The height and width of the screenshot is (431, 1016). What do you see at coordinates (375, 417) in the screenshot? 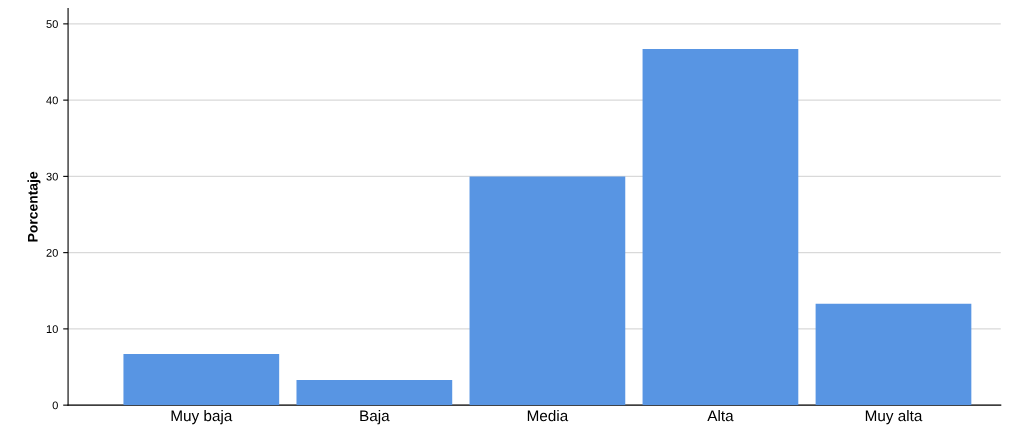
I see `x-tick-label: Baja` at bounding box center [375, 417].